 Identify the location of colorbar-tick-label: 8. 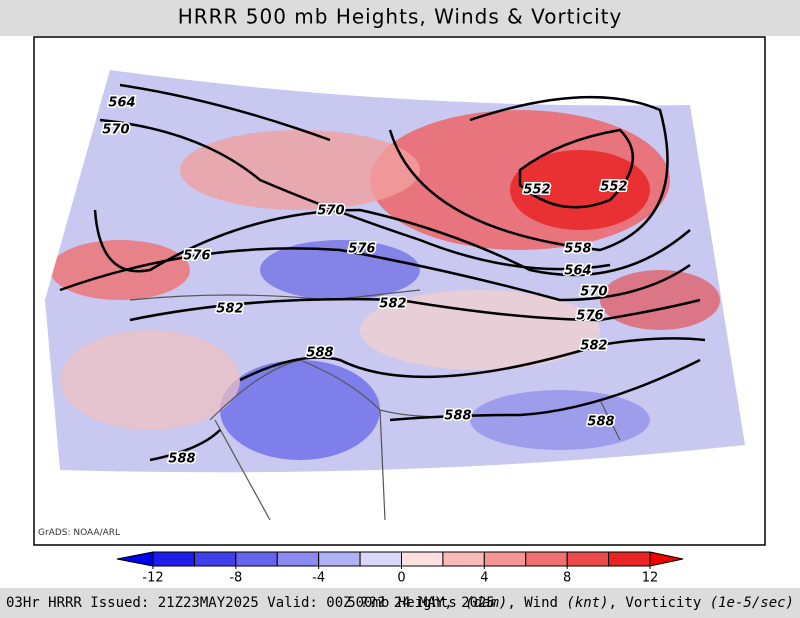
(567, 578).